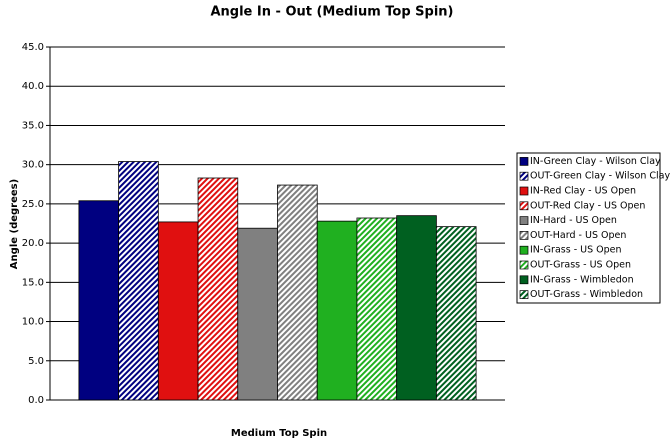 This screenshot has height=448, width=672. What do you see at coordinates (33, 282) in the screenshot?
I see `y-tick-label: 15.0` at bounding box center [33, 282].